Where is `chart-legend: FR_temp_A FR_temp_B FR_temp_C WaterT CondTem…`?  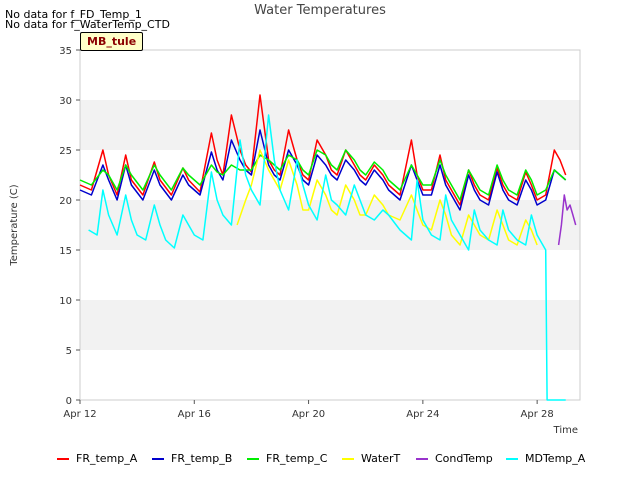
chart-legend: FR_temp_A FR_temp_B FR_temp_C WaterT CondTem… is located at coordinates (320, 461).